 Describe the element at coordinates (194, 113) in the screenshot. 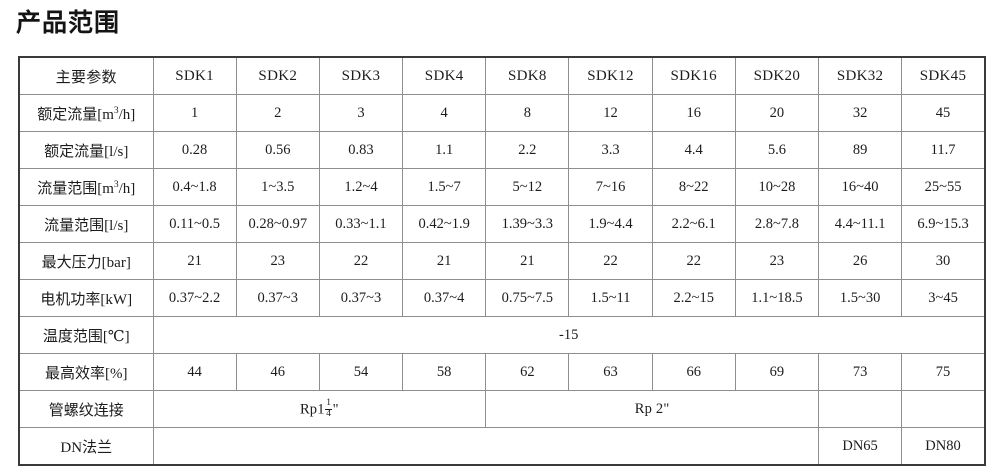

I see `cell-rated-flow-m3h-sdk1: 1` at that location.